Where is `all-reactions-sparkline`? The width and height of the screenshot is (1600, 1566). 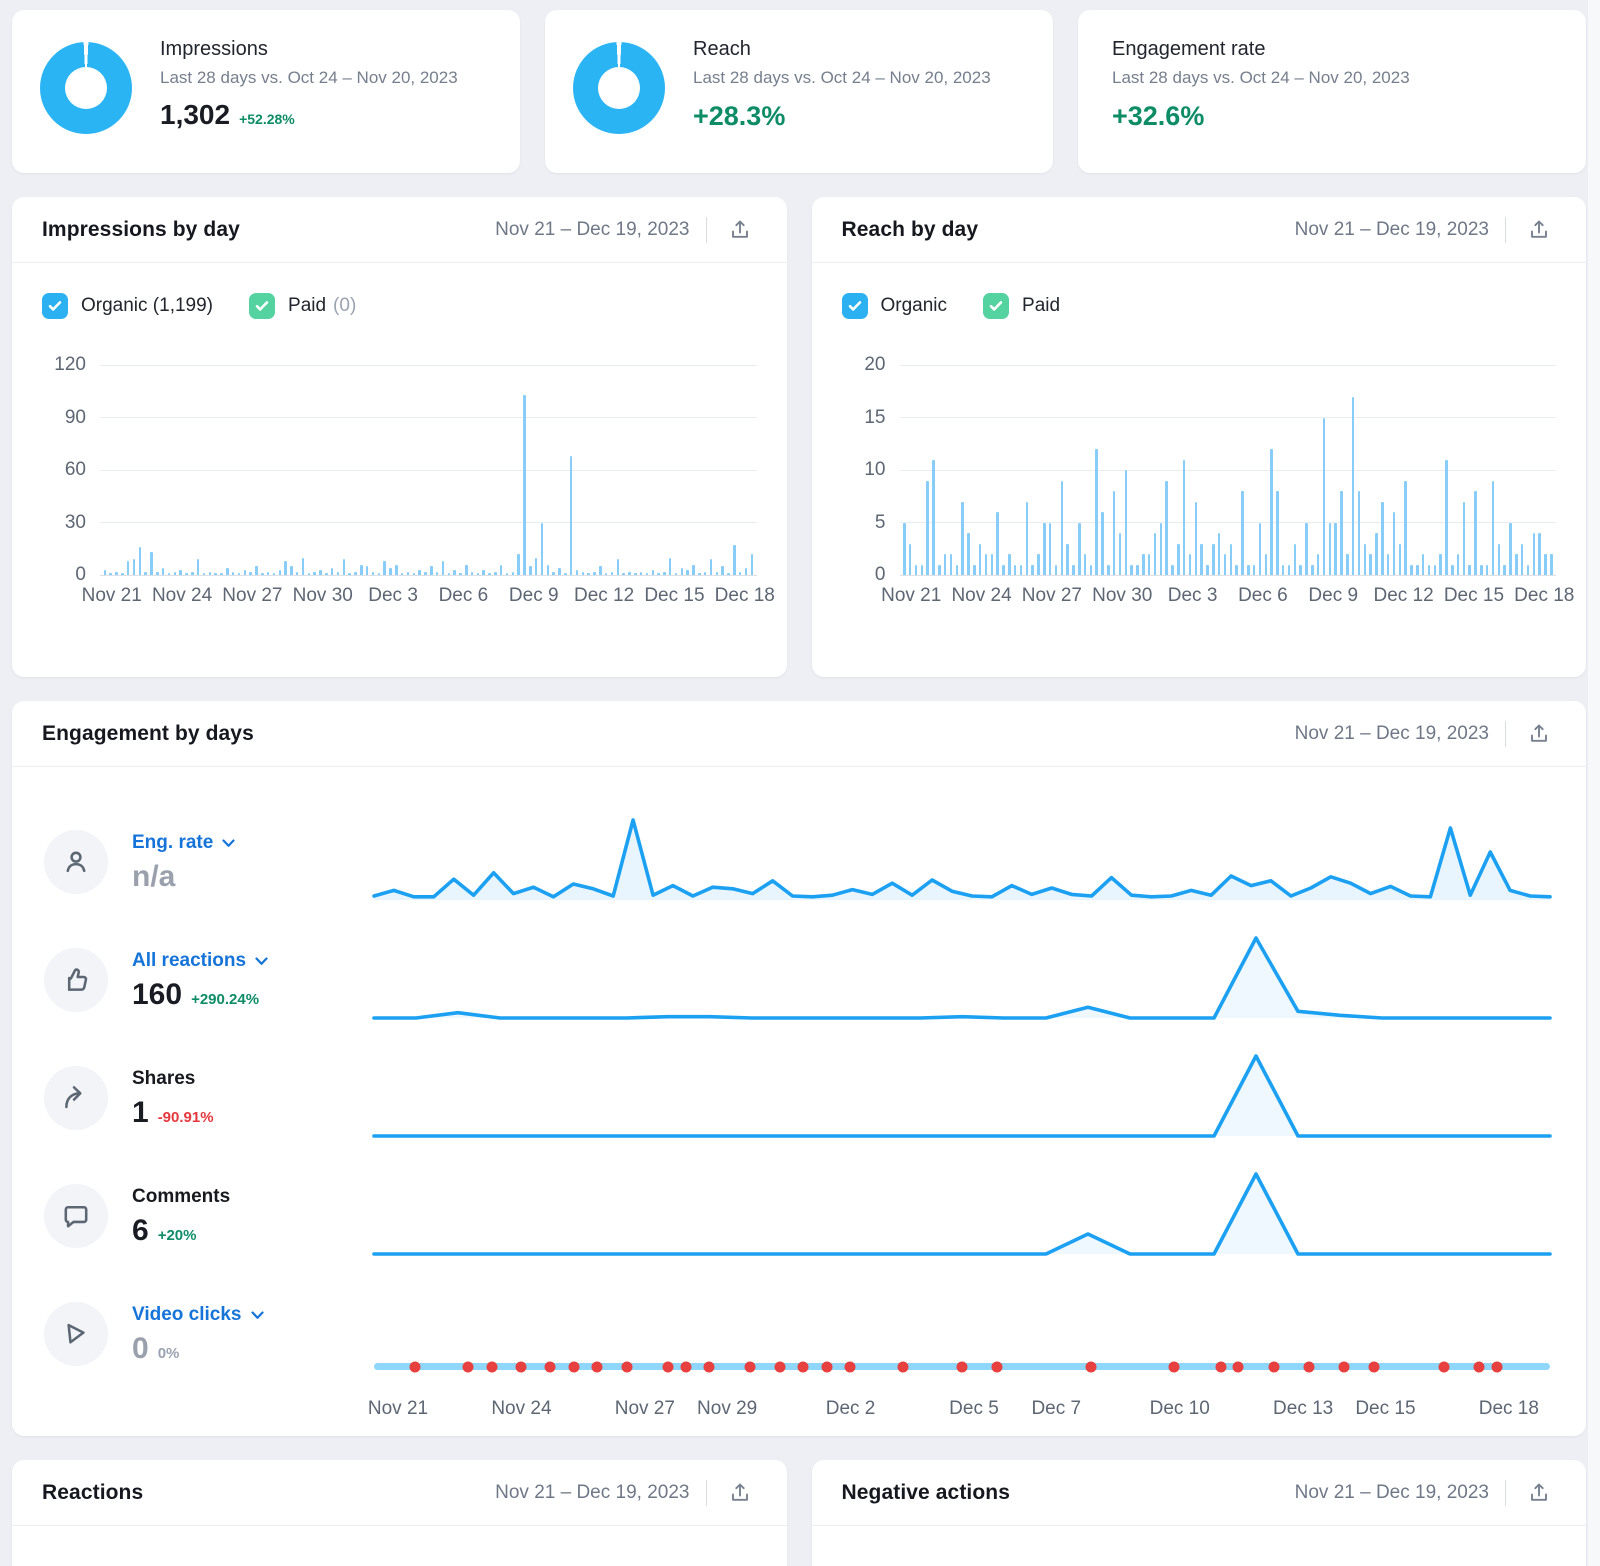
all-reactions-sparkline is located at coordinates (962, 980).